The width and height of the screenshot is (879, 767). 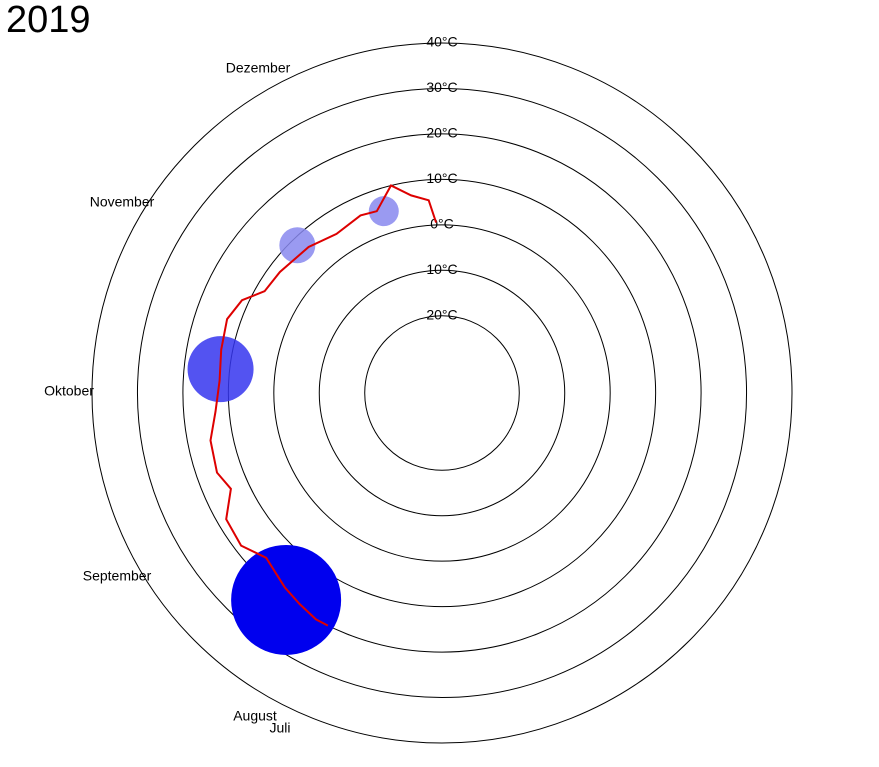 I want to click on month-label: Oktober, so click(x=69, y=391).